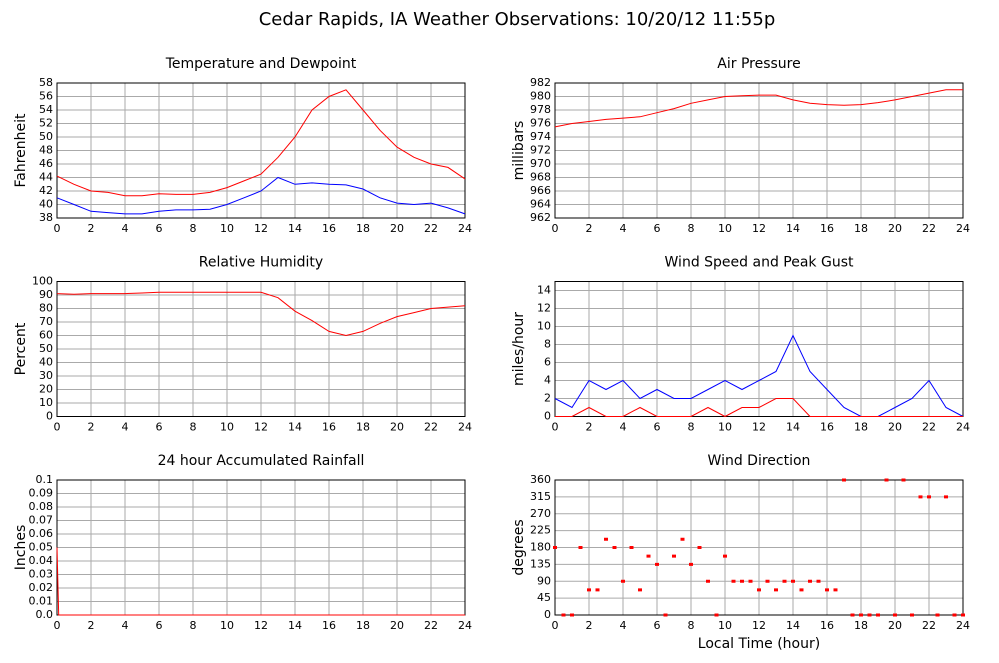  What do you see at coordinates (45, 614) in the screenshot?
I see `y-tick-label: 0.0` at bounding box center [45, 614].